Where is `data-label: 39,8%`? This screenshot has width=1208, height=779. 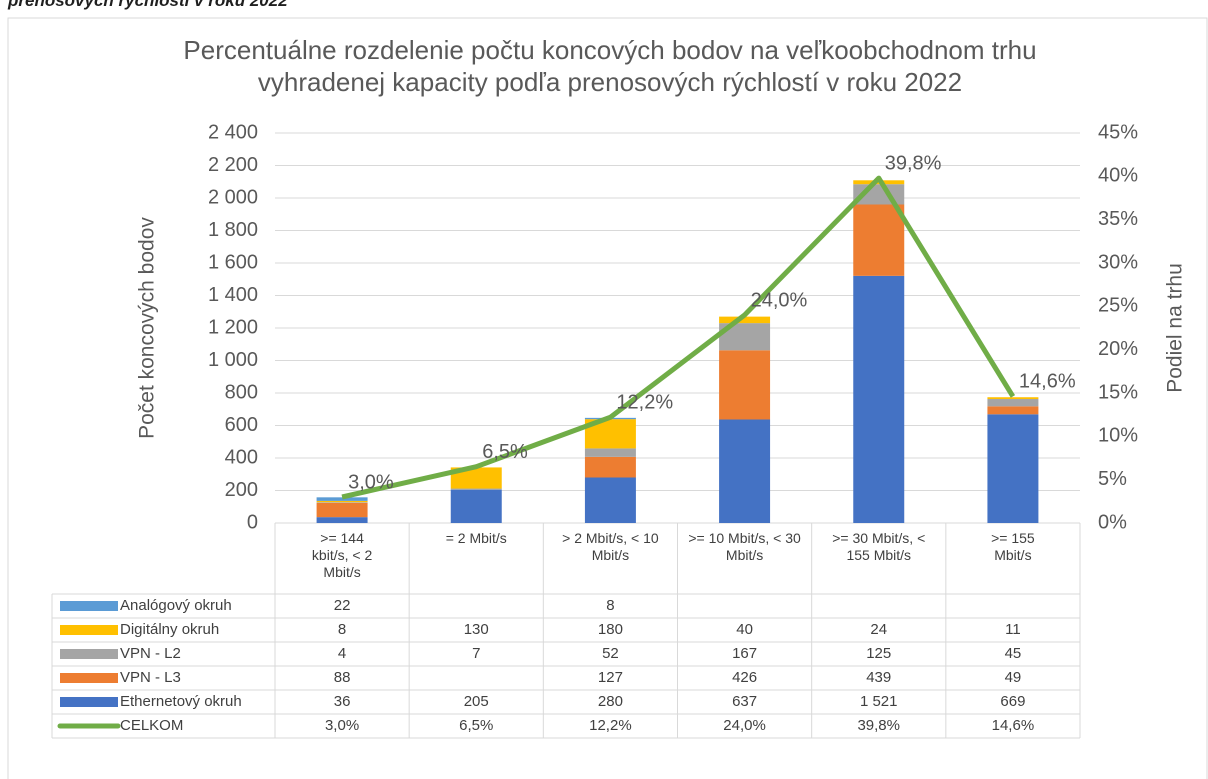 data-label: 39,8% is located at coordinates (913, 163).